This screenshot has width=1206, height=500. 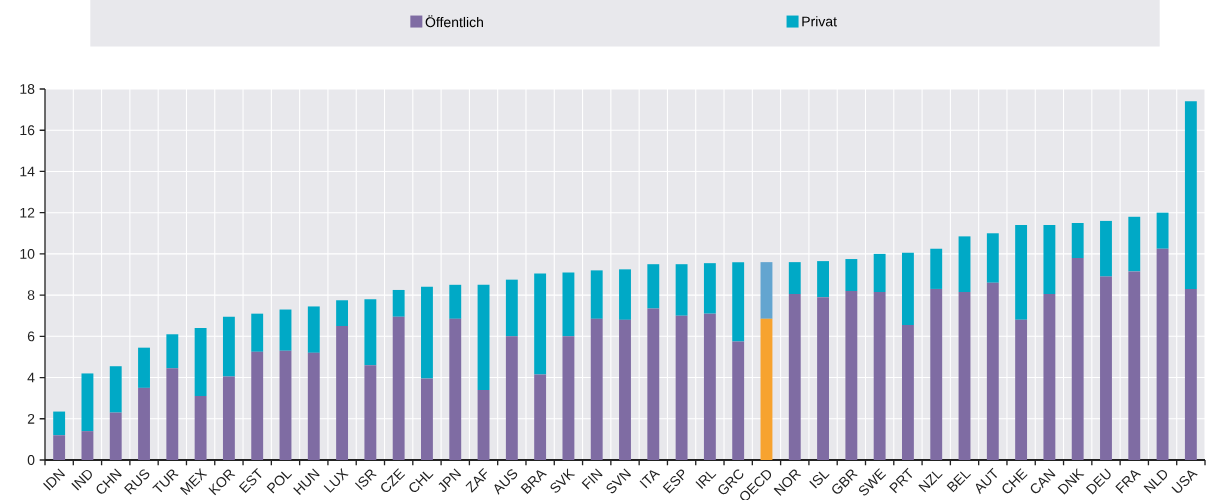 I want to click on y-tick-label: 0, so click(x=31, y=460).